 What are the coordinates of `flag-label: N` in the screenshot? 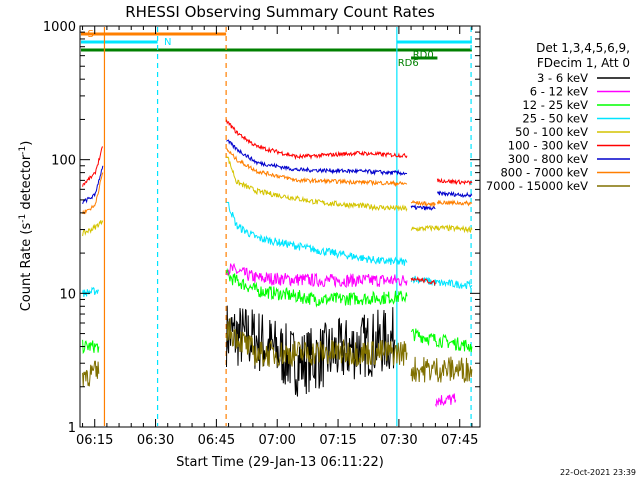 It's located at (167, 42).